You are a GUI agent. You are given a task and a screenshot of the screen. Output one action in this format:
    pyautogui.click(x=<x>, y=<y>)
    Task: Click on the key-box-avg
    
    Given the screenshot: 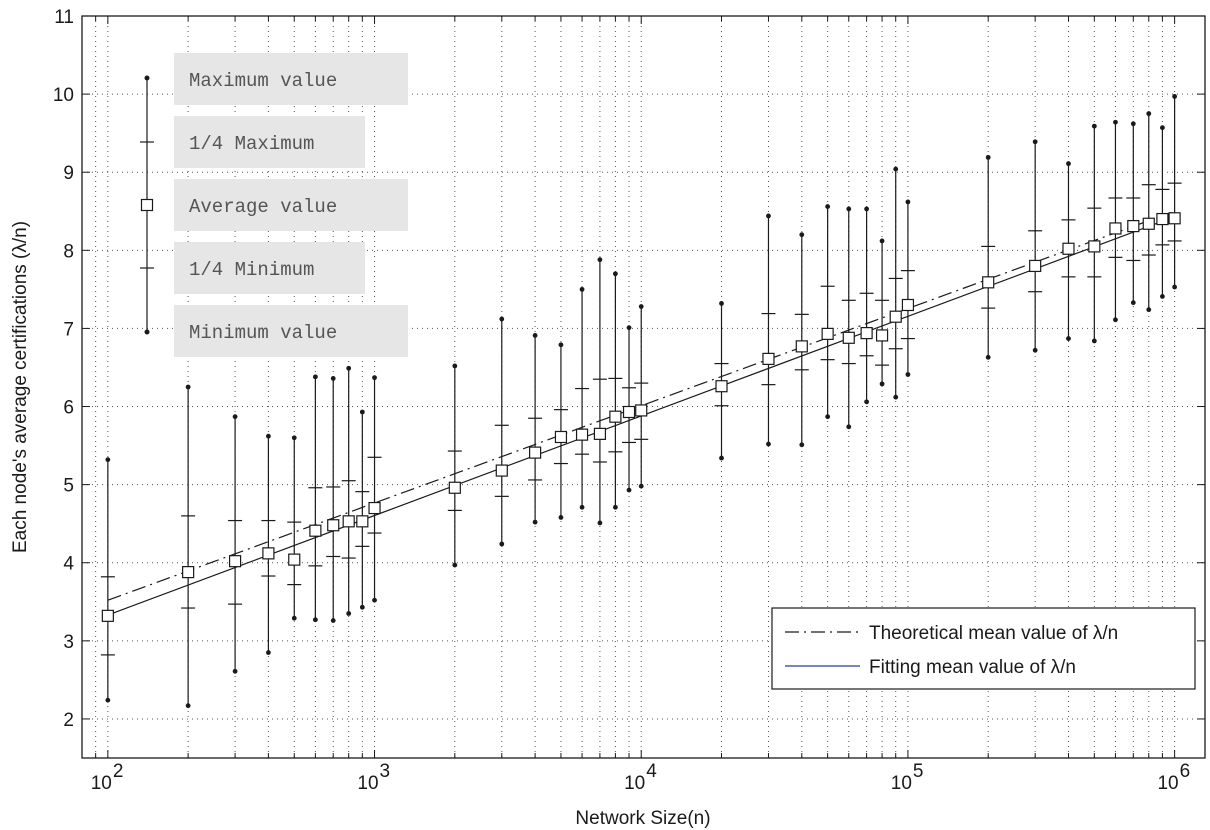 What is the action you would take?
    pyautogui.click(x=291, y=205)
    